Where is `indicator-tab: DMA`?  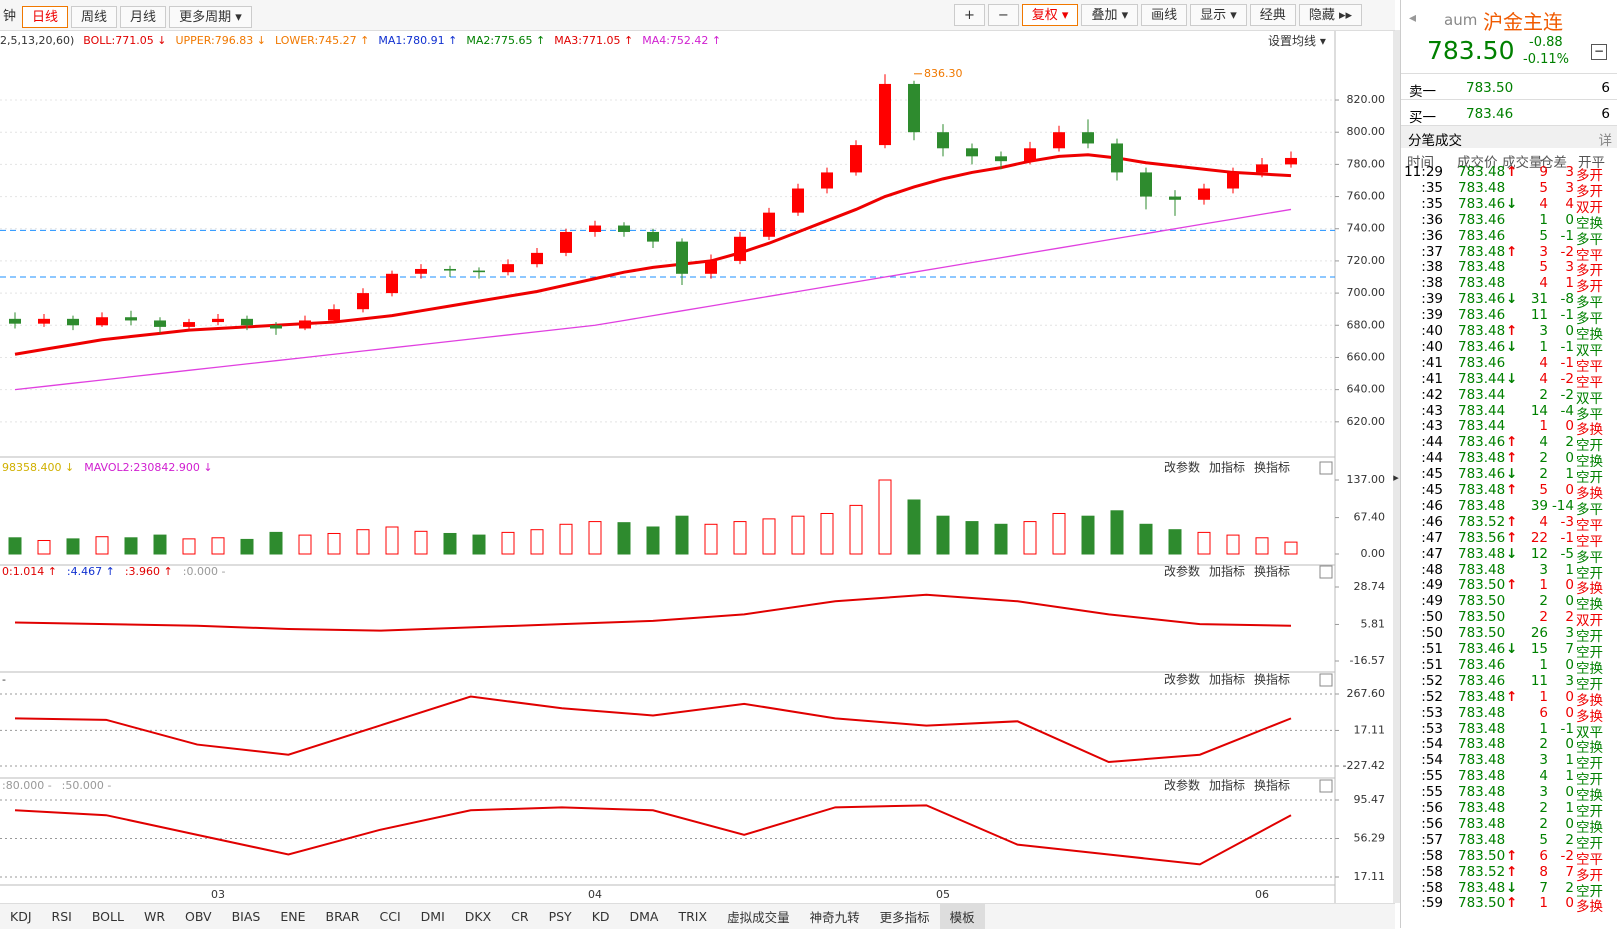
indicator-tab: DMA is located at coordinates (644, 916).